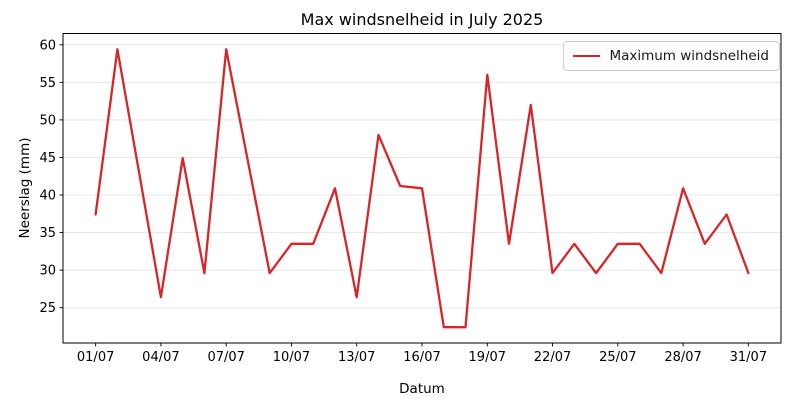 This screenshot has width=800, height=400. What do you see at coordinates (47, 233) in the screenshot?
I see `y-tick-label: 35` at bounding box center [47, 233].